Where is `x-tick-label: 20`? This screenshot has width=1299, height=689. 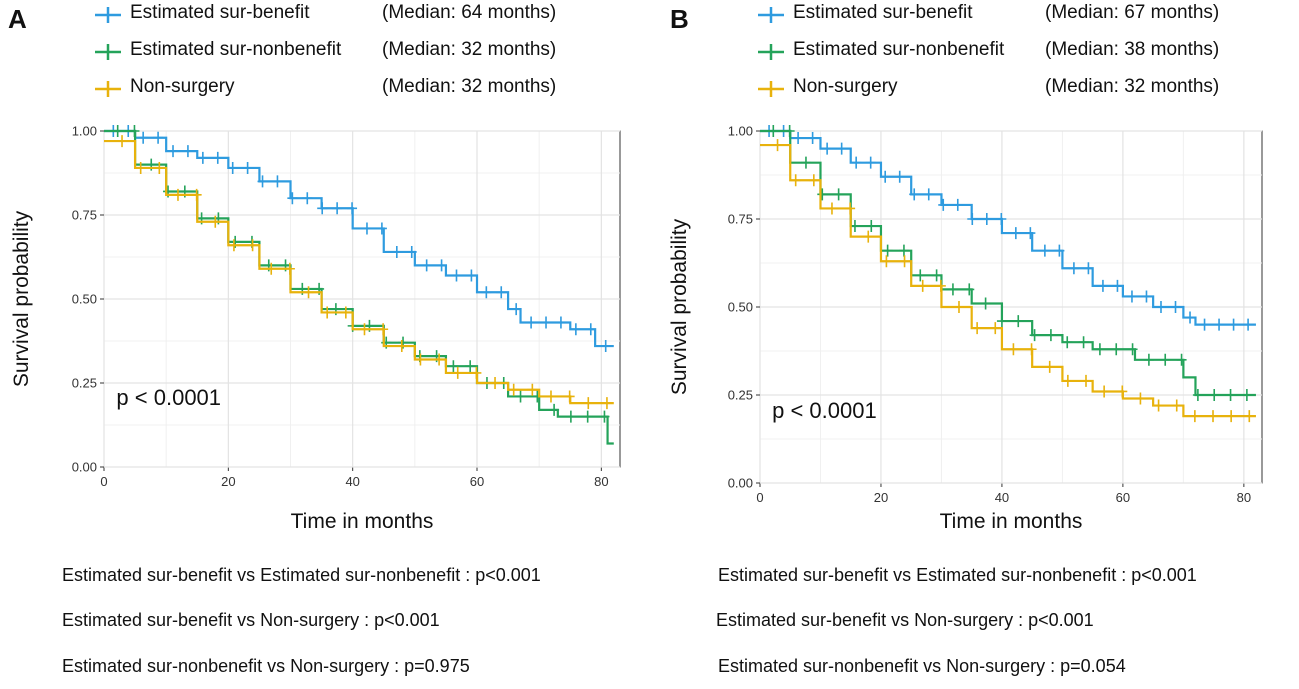
x-tick-label: 20 is located at coordinates (881, 497).